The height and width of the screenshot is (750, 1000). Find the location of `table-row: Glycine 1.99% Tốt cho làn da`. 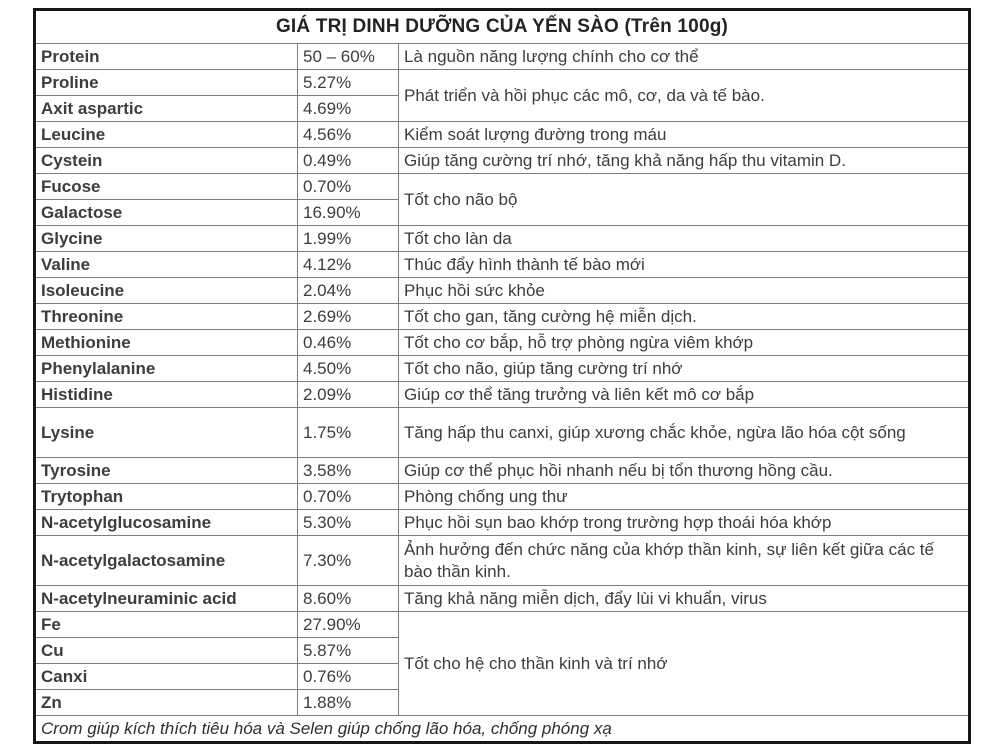

table-row: Glycine 1.99% Tốt cho làn da is located at coordinates (502, 238).